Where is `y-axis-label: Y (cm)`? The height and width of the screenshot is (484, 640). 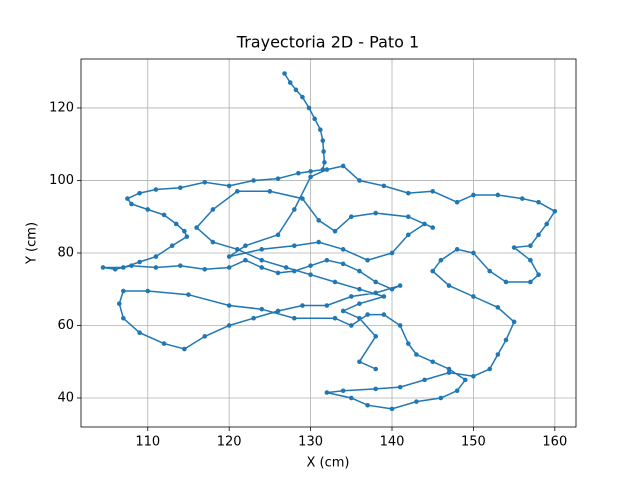 y-axis-label: Y (cm) is located at coordinates (32, 243).